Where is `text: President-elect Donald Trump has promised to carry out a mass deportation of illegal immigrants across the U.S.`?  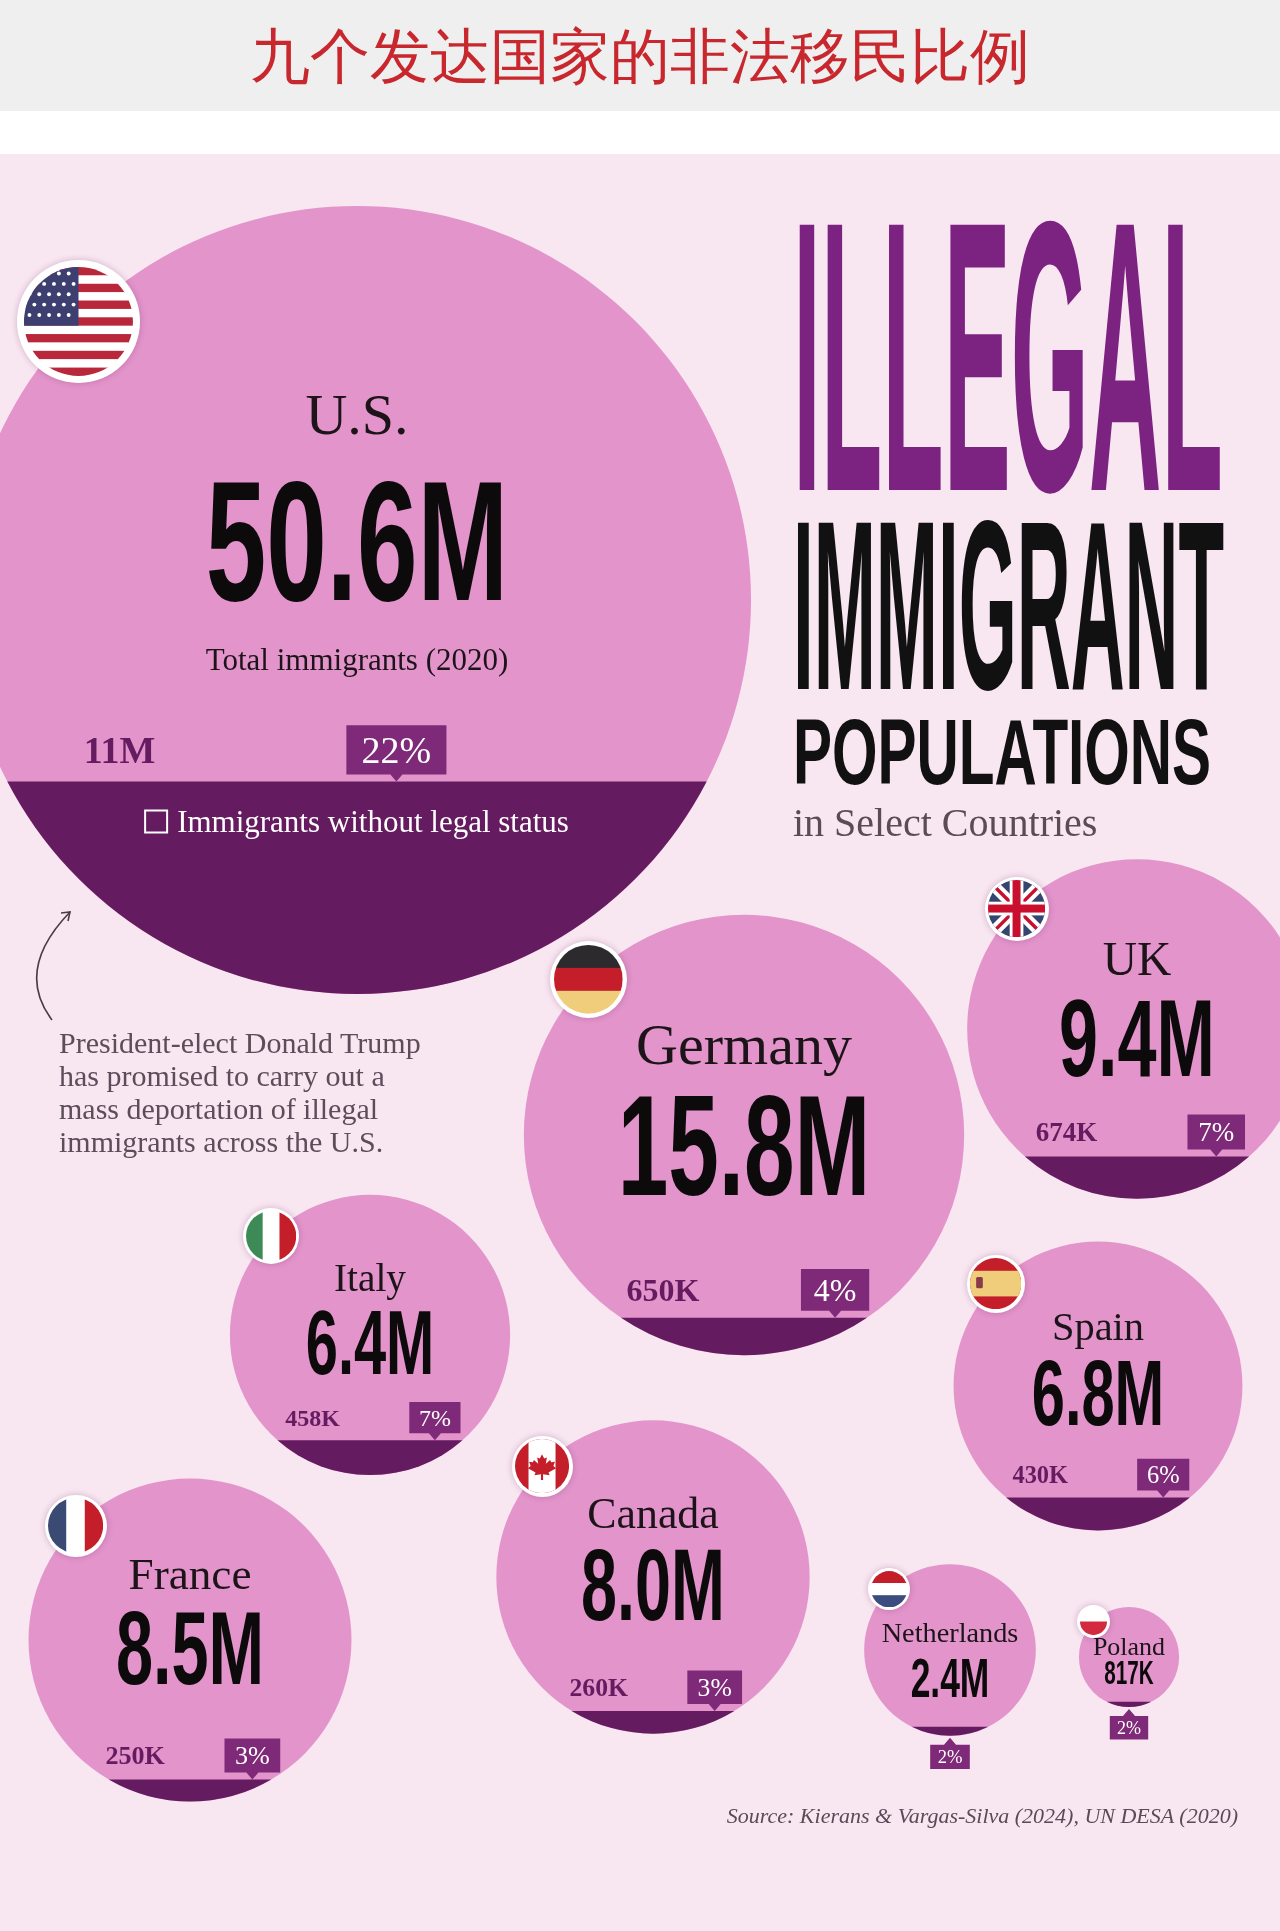
text: President-elect Donald Trump has promised to carry out a mass deportation of illegal immigrants across the U.S. is located at coordinates (244, 1092).